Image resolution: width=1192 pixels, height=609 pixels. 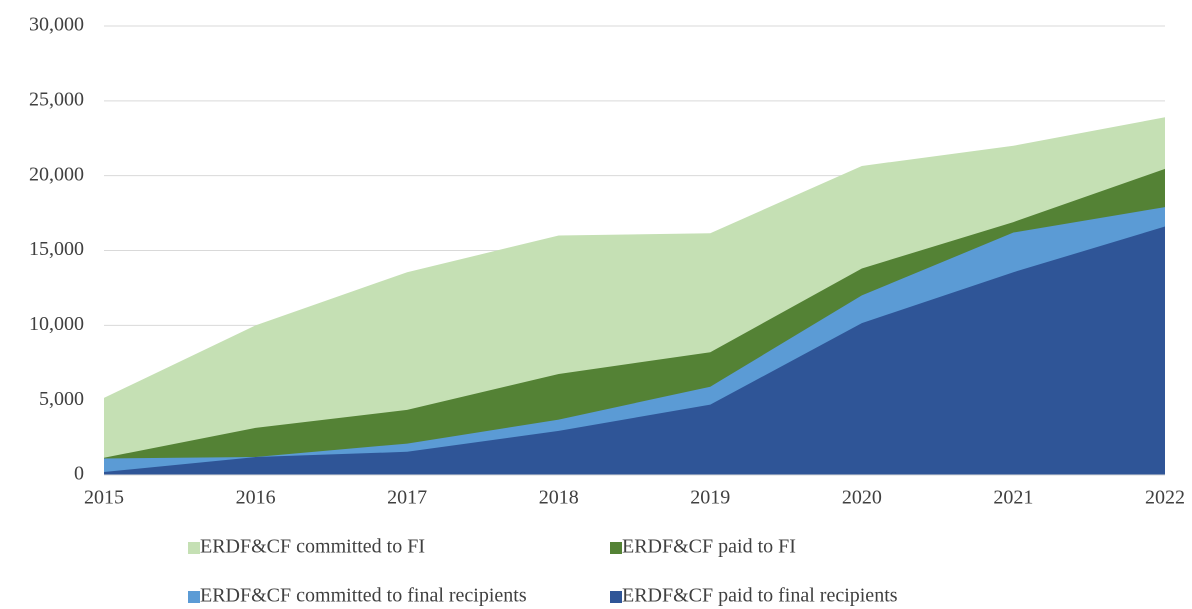 What do you see at coordinates (56, 25) in the screenshot?
I see `y-tick-label: 30,000` at bounding box center [56, 25].